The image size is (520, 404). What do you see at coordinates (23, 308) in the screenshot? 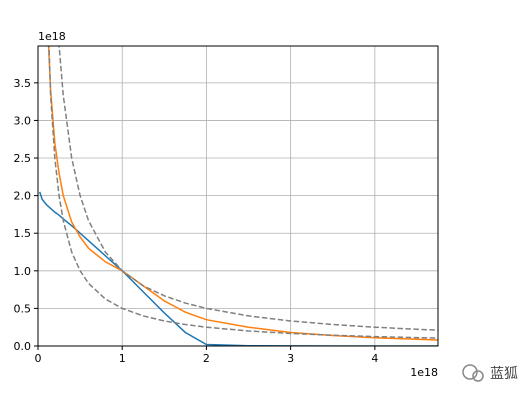
I see `y-tick-label: 0.5` at bounding box center [23, 308].